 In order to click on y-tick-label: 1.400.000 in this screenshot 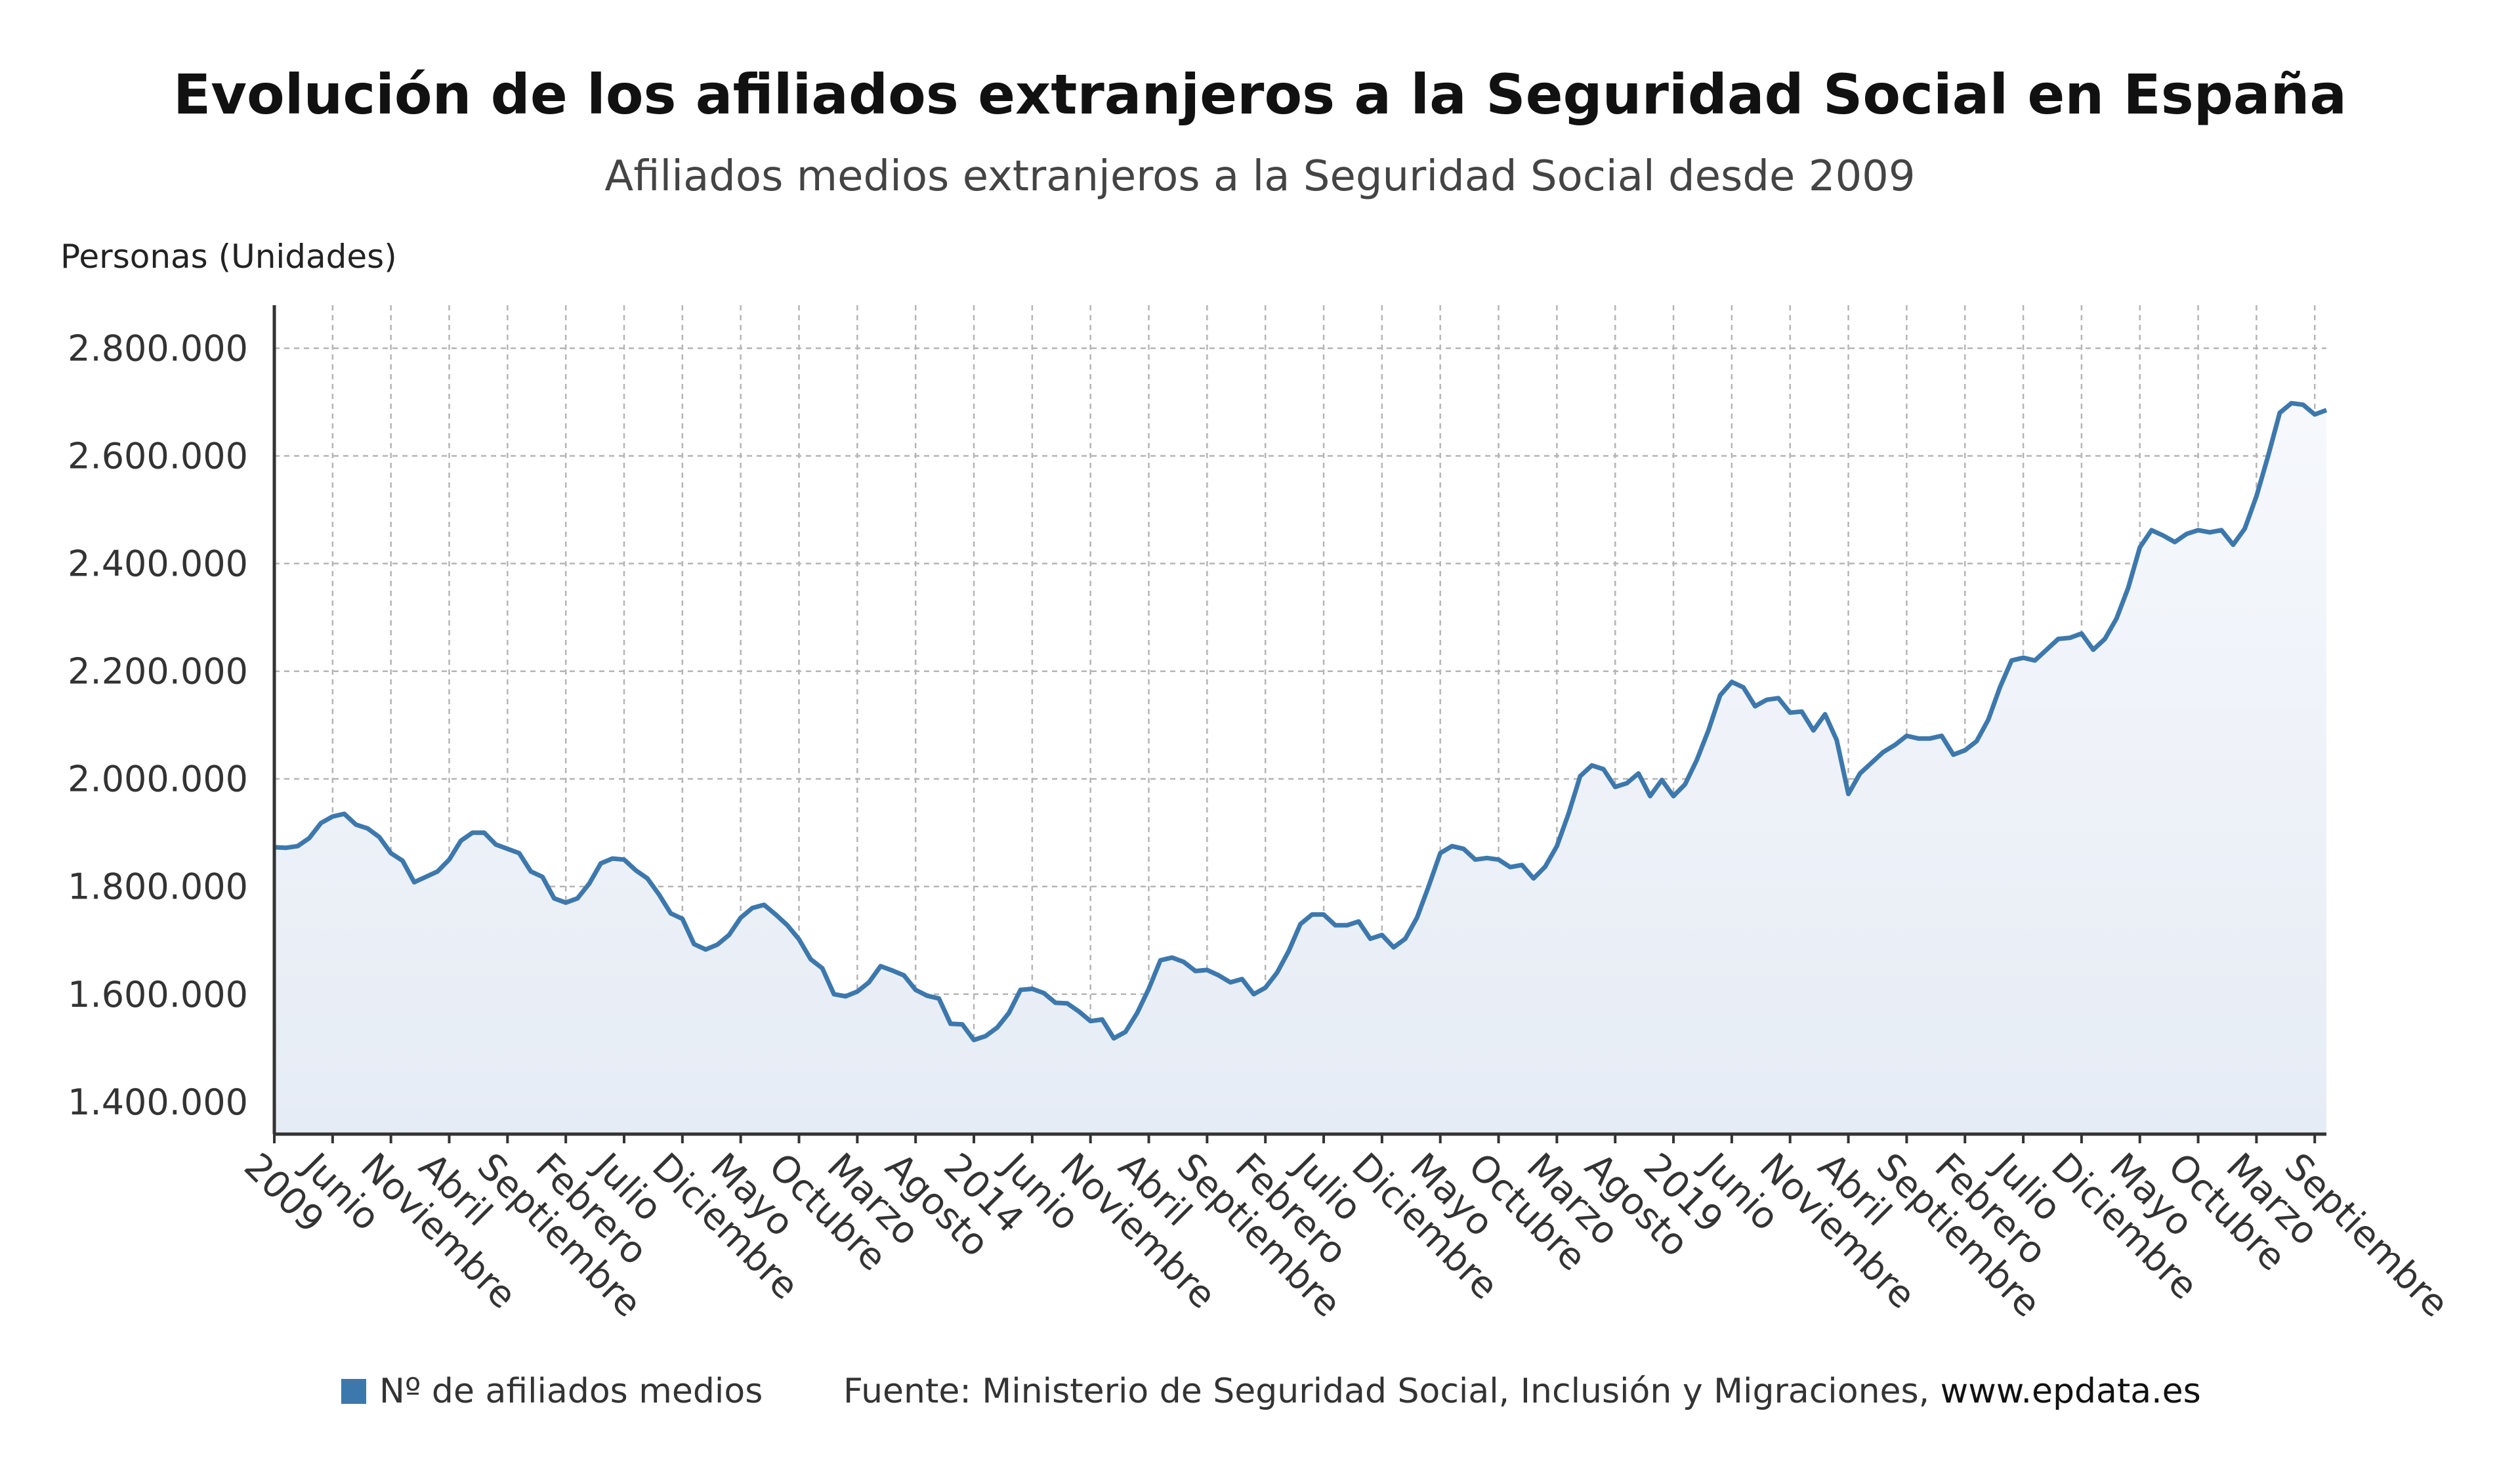, I will do `click(158, 1103)`.